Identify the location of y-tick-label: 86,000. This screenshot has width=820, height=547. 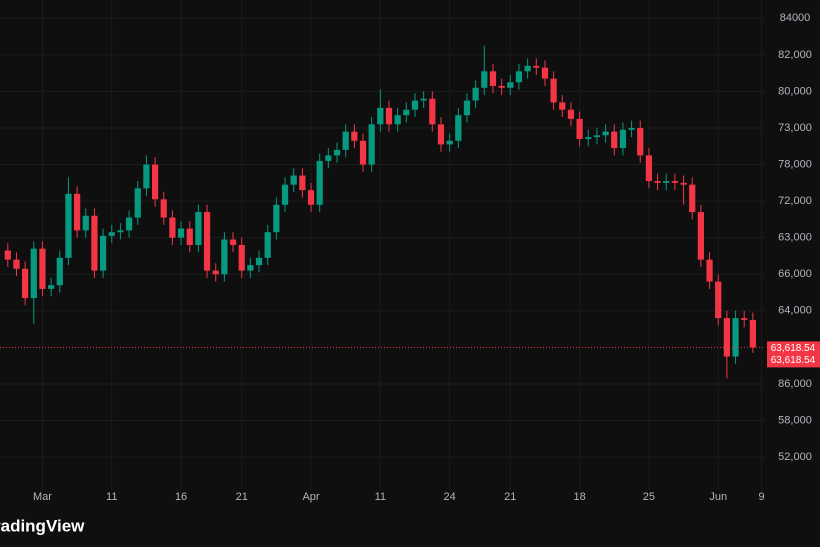
(795, 384).